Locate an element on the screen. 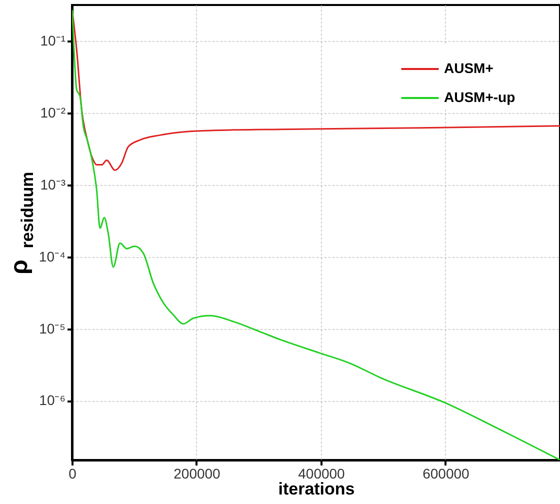  x-tick-label: 600000 is located at coordinates (446, 474).